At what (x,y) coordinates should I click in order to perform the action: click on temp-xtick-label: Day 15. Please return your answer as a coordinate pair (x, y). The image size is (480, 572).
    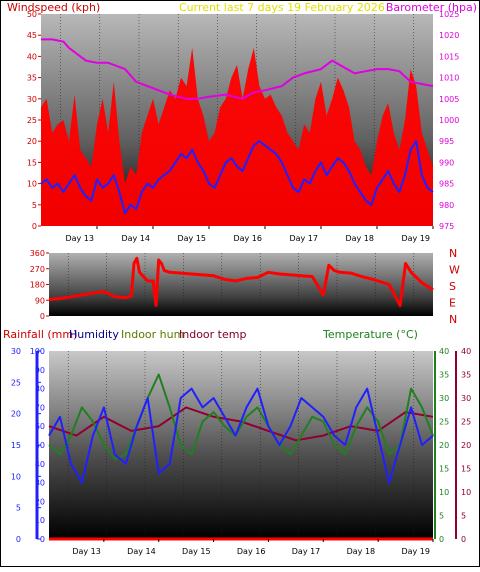
    Looking at the image, I should click on (196, 551).